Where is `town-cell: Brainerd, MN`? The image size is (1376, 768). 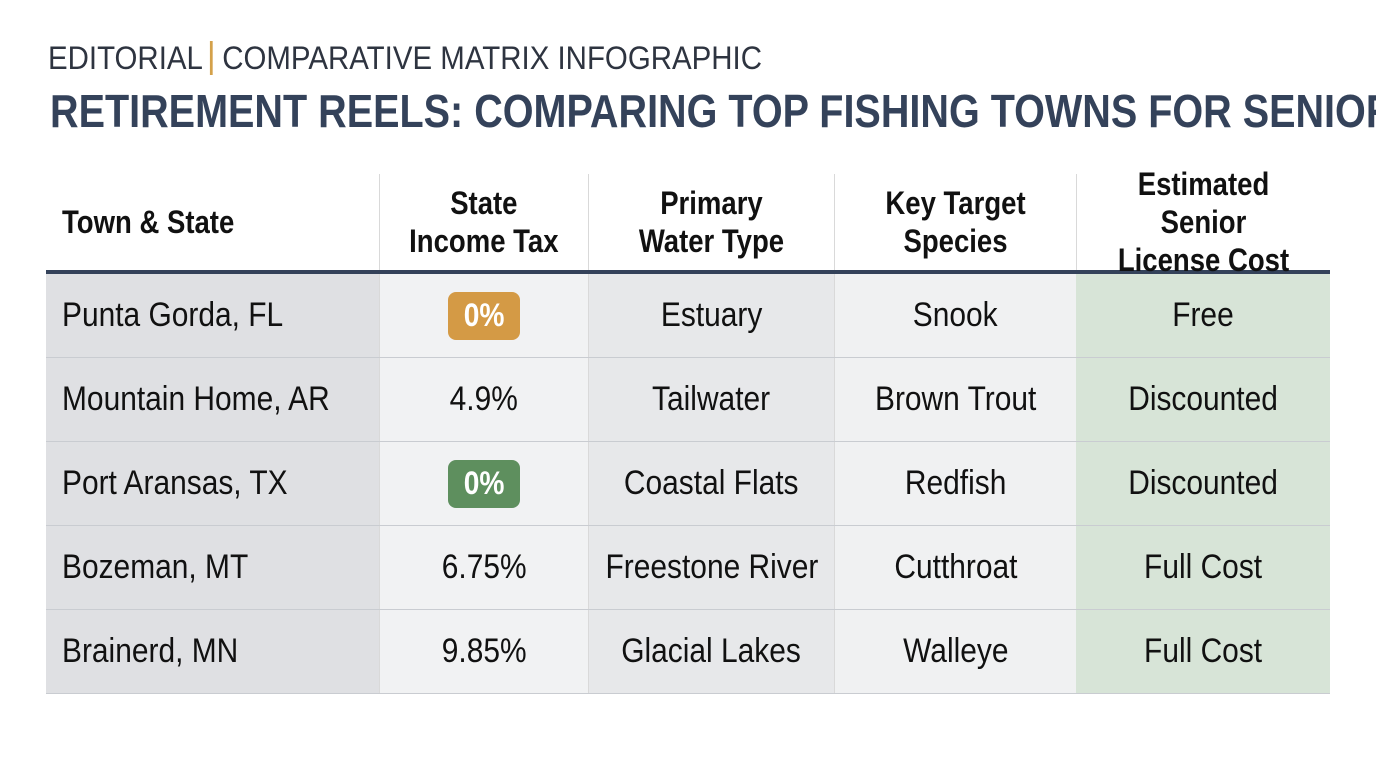
town-cell: Brainerd, MN is located at coordinates (212, 651).